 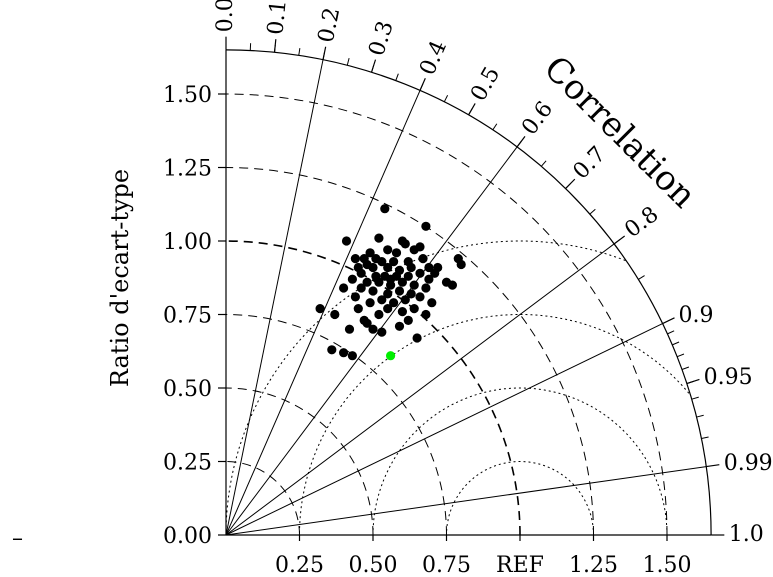 What do you see at coordinates (274, 297) in the screenshot?
I see `correlation-ray-0.2` at bounding box center [274, 297].